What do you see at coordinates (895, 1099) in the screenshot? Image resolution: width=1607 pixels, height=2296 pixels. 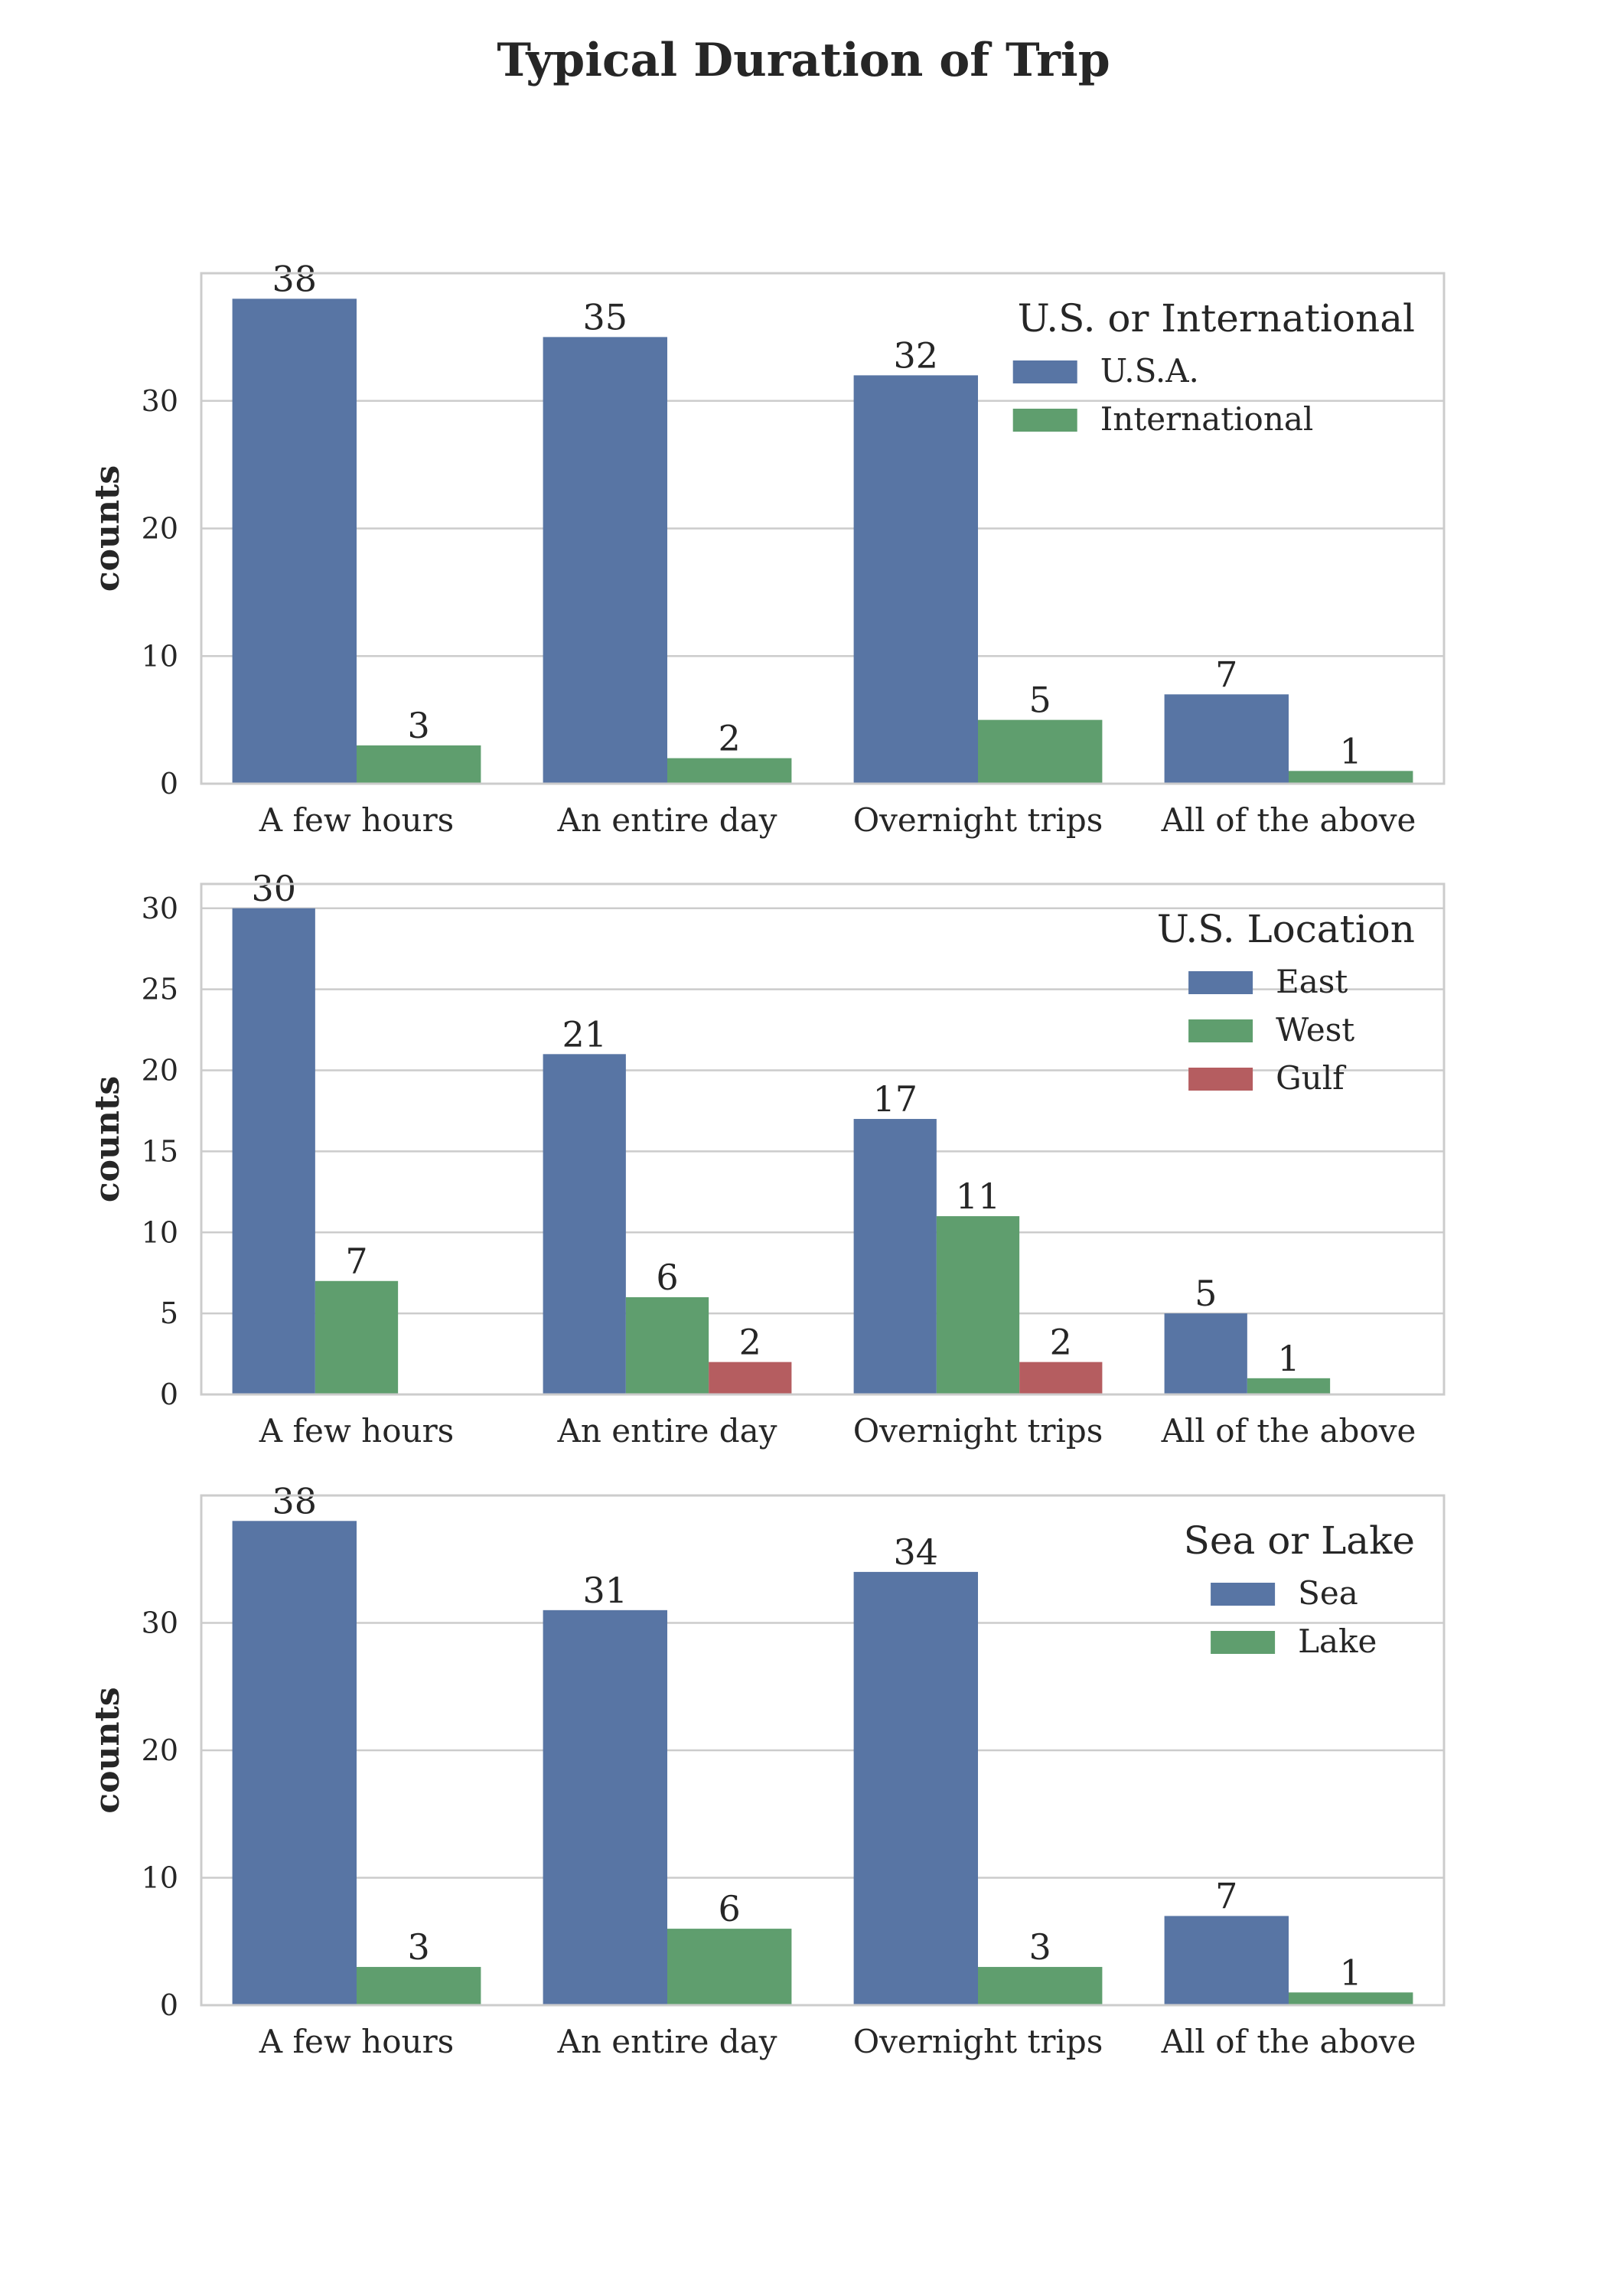 I see `bar-value-label: 17` at bounding box center [895, 1099].